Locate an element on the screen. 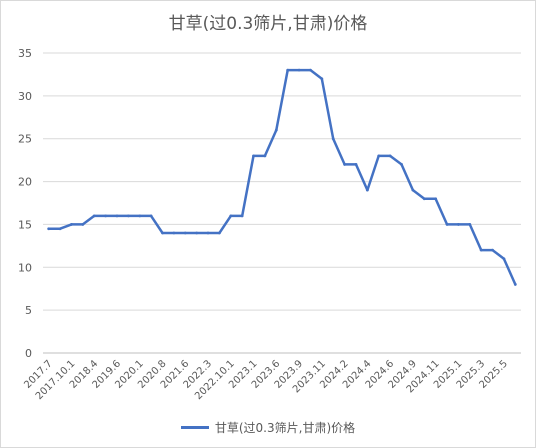 The image size is (536, 448). chart-title: 甘草(过0.3筛片,甘肃)价格 is located at coordinates (268, 24).